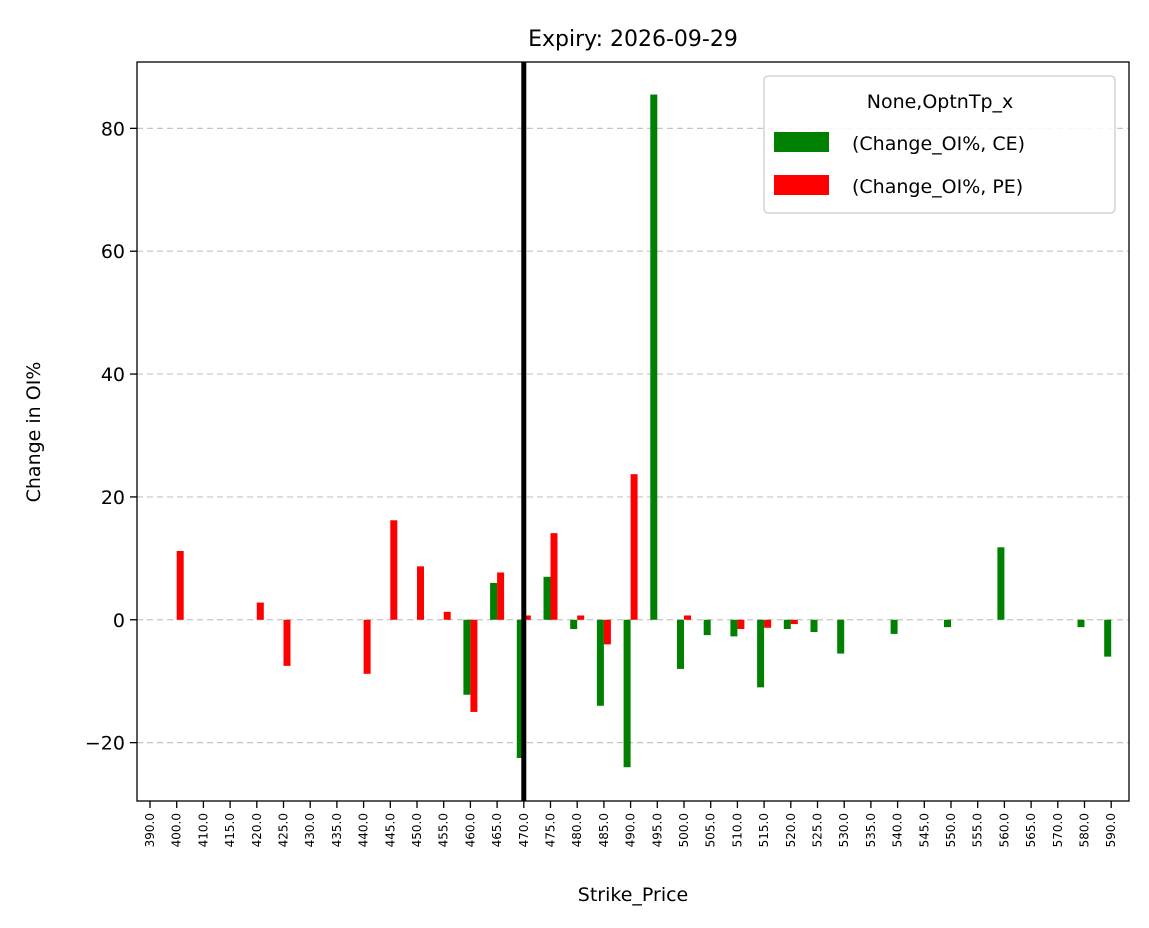 The width and height of the screenshot is (1149, 928). What do you see at coordinates (871, 830) in the screenshot?
I see `x-tick-label: 535.0` at bounding box center [871, 830].